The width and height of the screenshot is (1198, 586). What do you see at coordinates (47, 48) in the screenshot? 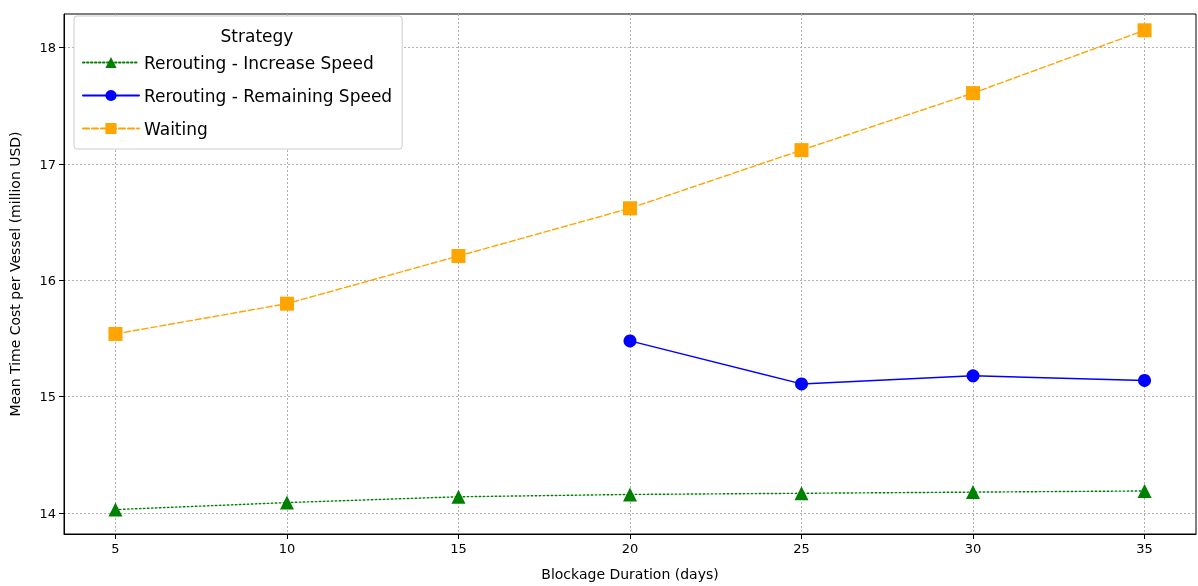
I see `y-tick-label: 18` at bounding box center [47, 48].